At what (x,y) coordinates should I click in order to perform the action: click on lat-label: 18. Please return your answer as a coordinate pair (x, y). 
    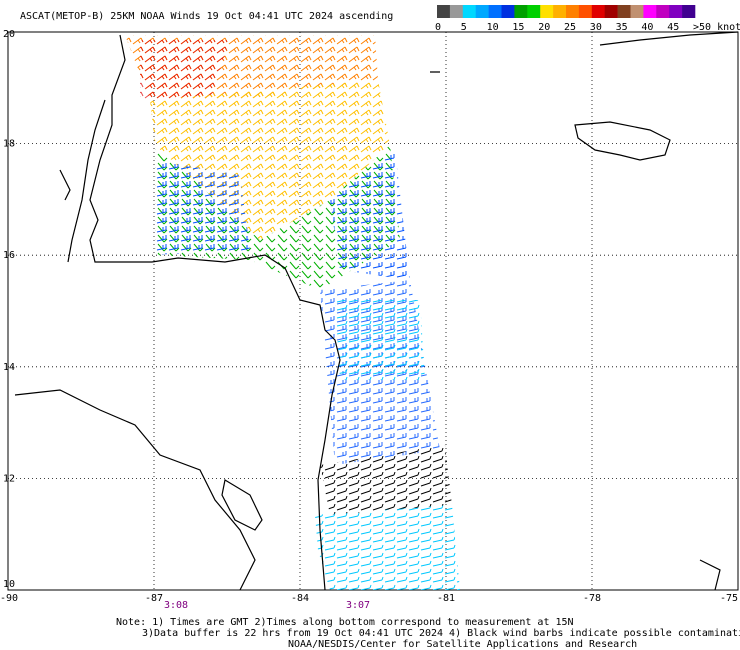
    Looking at the image, I should click on (9, 144).